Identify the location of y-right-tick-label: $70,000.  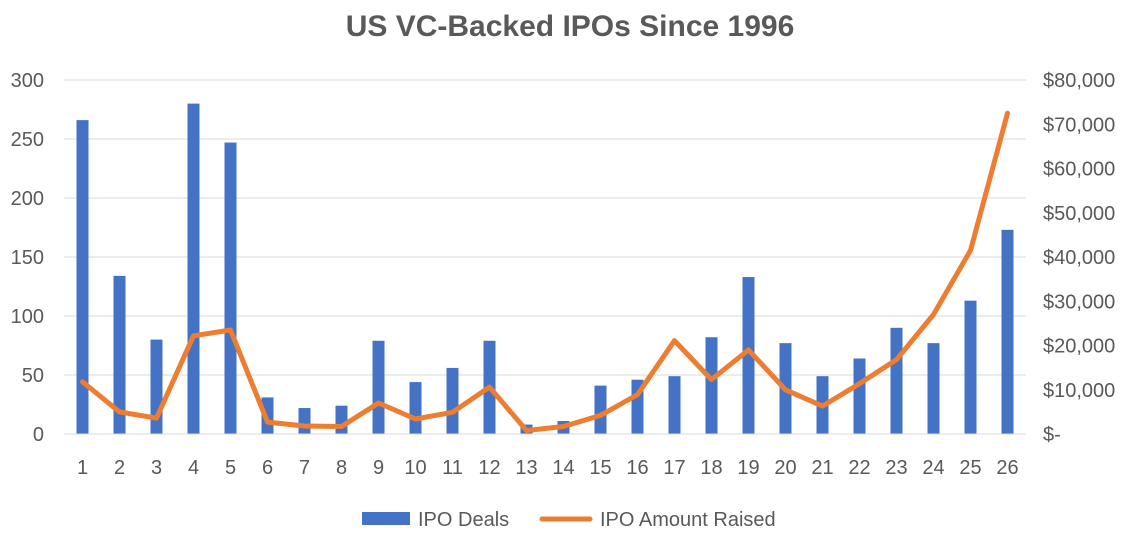
(1079, 125).